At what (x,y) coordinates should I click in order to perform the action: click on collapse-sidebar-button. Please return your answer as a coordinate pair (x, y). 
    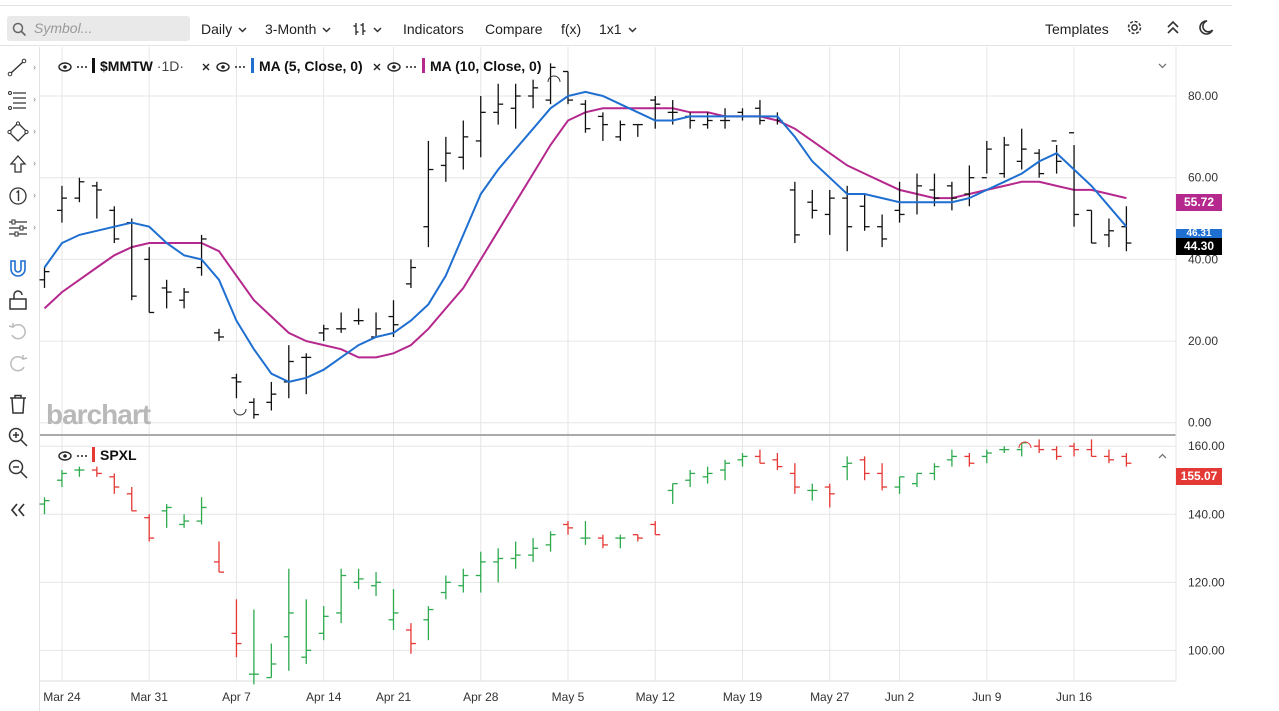
    Looking at the image, I should click on (18, 510).